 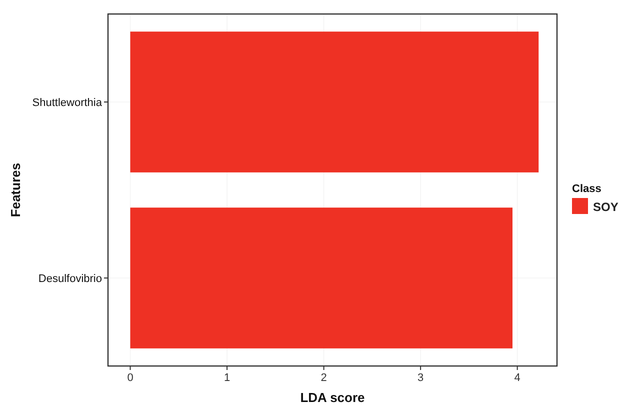 I want to click on y-tick-label: Shuttleworthia, so click(x=67, y=103).